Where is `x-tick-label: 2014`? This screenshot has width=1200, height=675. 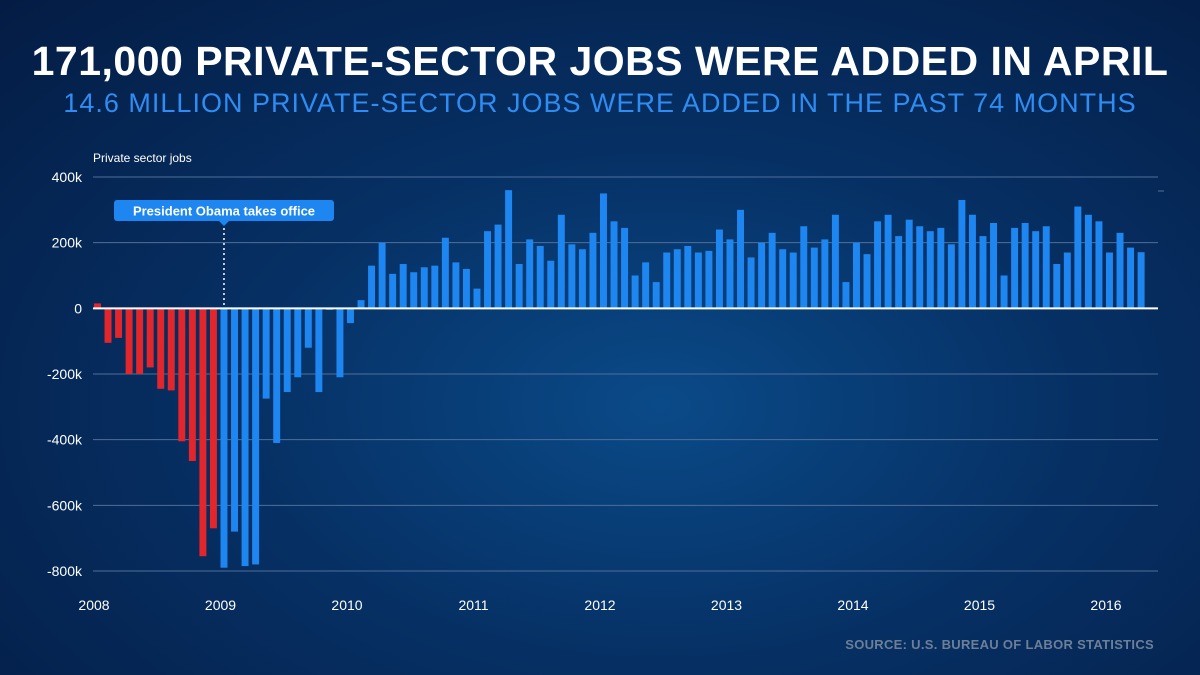 x-tick-label: 2014 is located at coordinates (852, 605).